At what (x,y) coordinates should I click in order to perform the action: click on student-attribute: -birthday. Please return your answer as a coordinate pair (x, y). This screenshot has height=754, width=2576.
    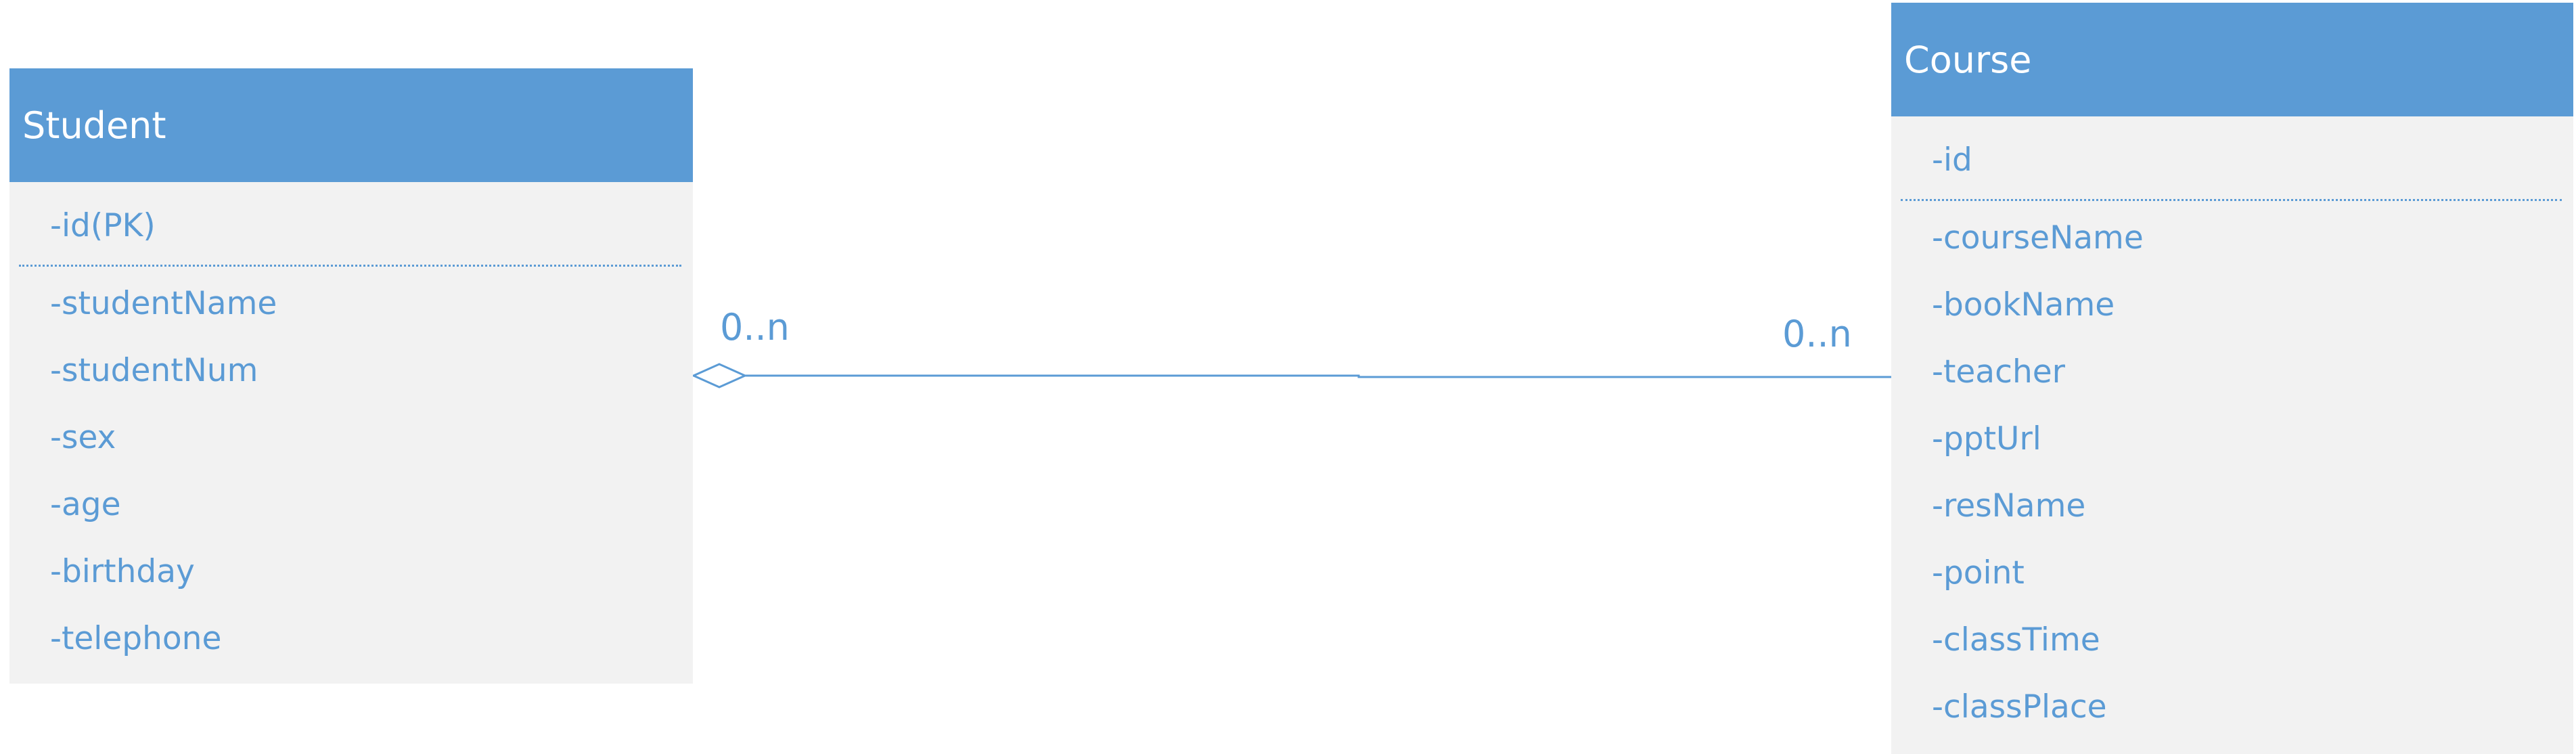
    Looking at the image, I should click on (122, 571).